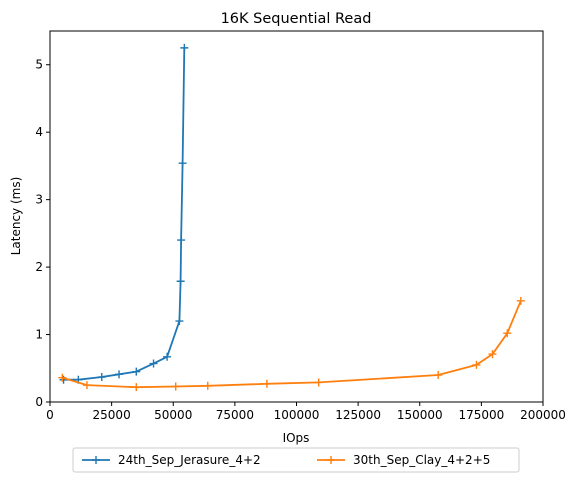 Image resolution: width=579 pixels, height=481 pixels. I want to click on x-tick-label: 175000, so click(481, 415).